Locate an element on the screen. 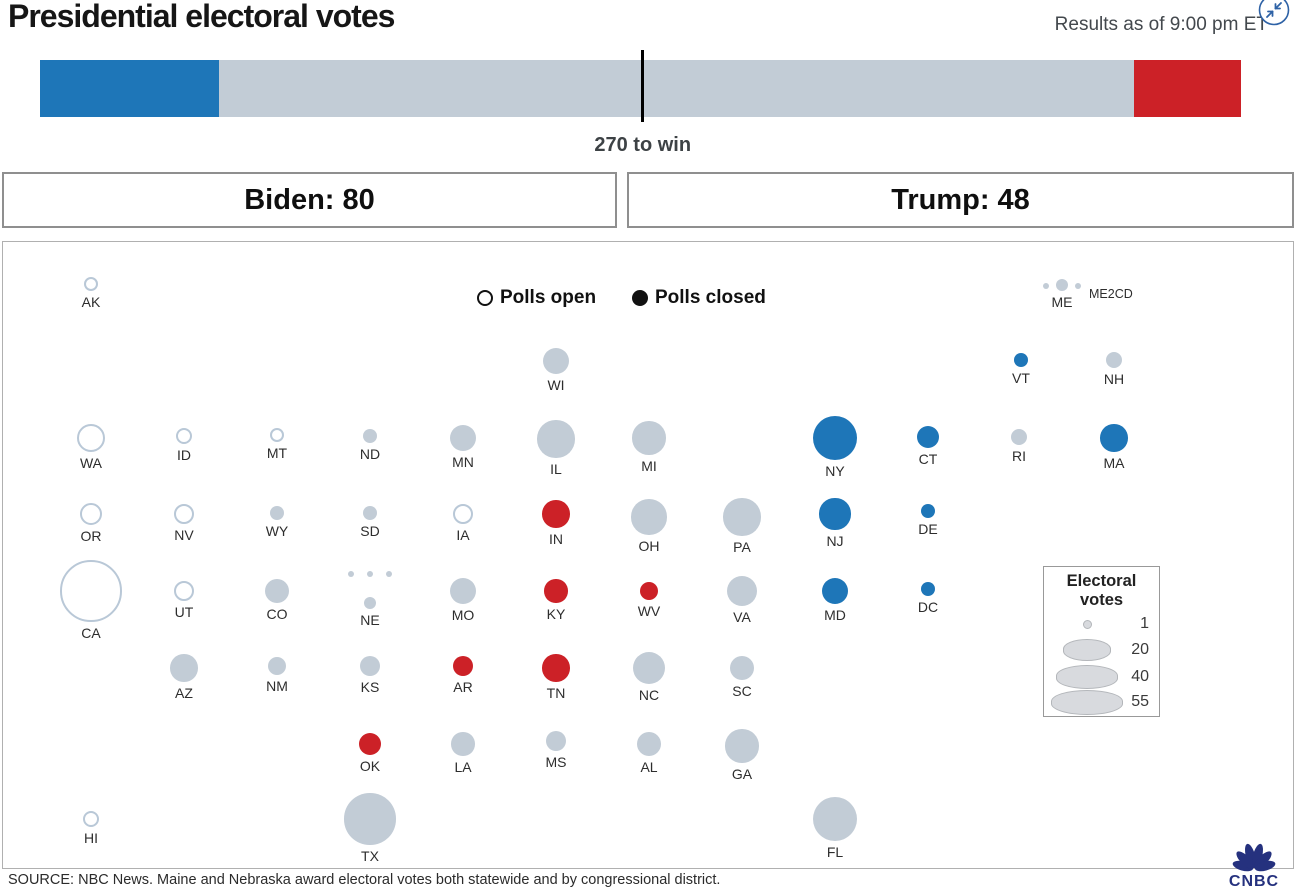  state-label-NM: NM is located at coordinates (277, 686).